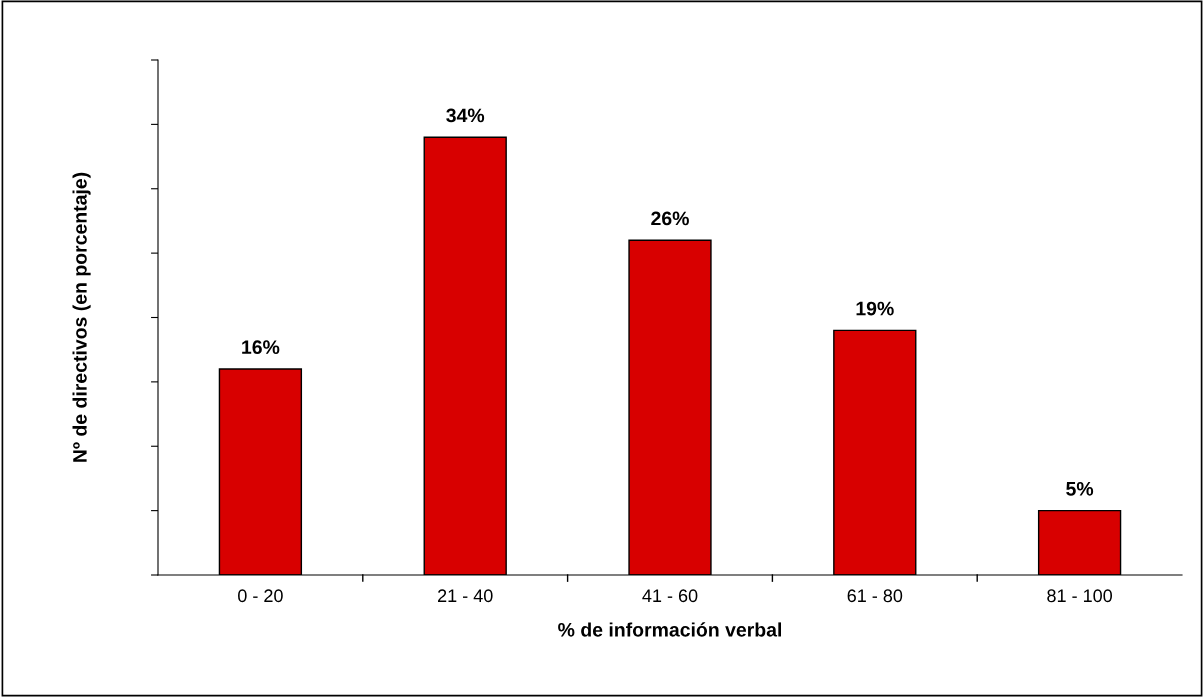 This screenshot has width=1204, height=697. What do you see at coordinates (670, 218) in the screenshot?
I see `data-label: 26%` at bounding box center [670, 218].